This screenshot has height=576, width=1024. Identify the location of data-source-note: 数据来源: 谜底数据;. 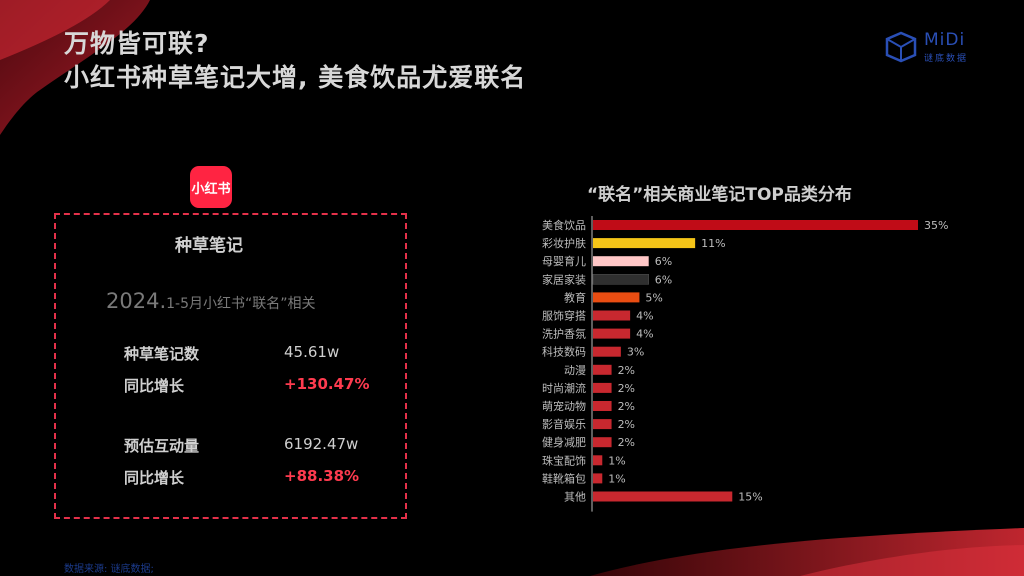
(109, 569).